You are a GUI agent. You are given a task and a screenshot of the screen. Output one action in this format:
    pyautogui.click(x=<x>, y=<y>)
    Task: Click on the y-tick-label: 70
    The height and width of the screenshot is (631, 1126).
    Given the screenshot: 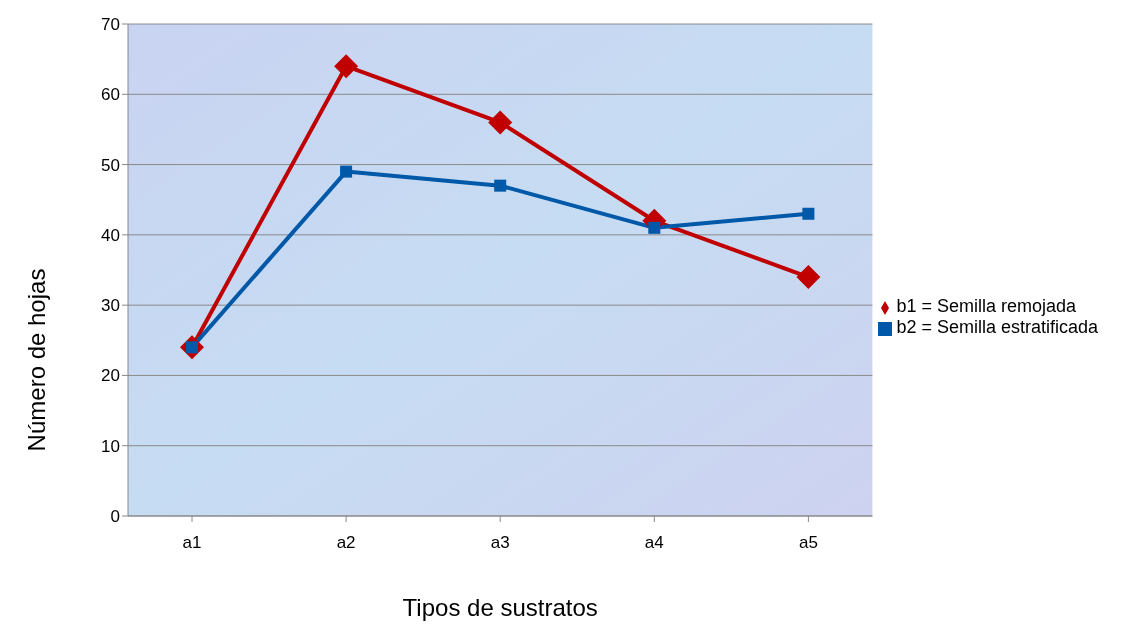 What is the action you would take?
    pyautogui.click(x=110, y=25)
    